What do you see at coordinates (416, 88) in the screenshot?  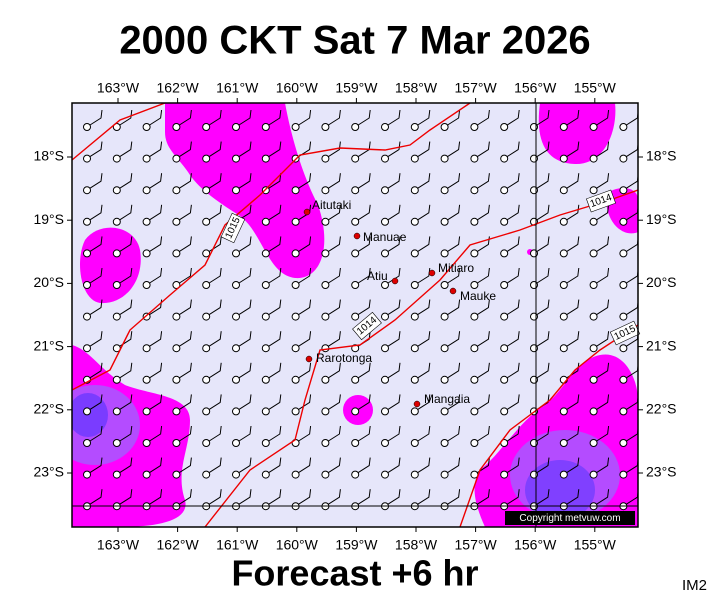 I see `longitude-label: 158°W` at bounding box center [416, 88].